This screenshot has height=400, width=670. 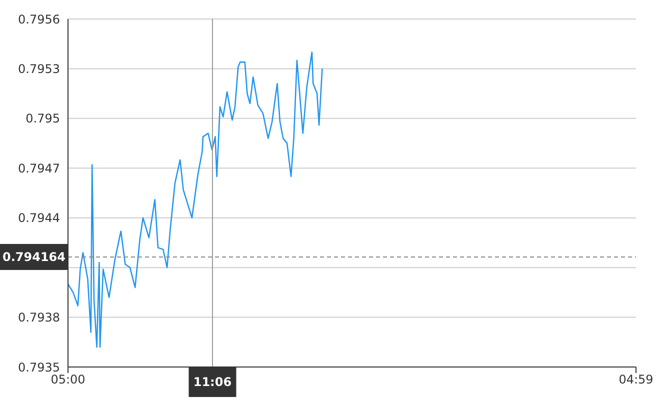 I want to click on ref-line-label: 0.794164, so click(x=34, y=257).